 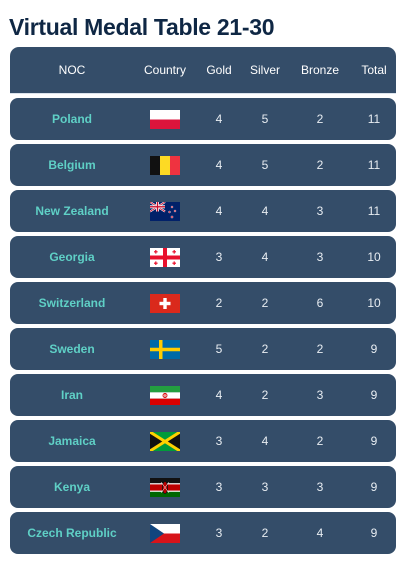 I want to click on czech-republic-flag-icon, so click(x=165, y=533).